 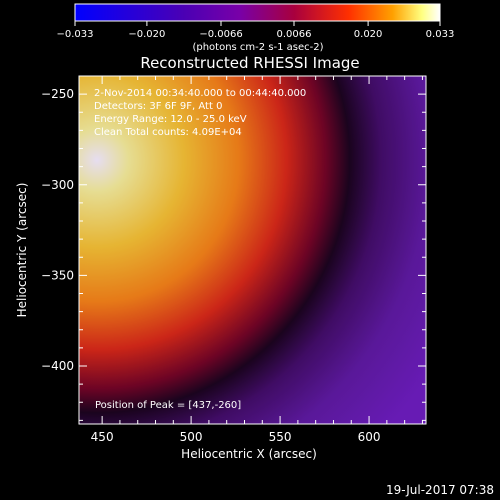 What do you see at coordinates (168, 132) in the screenshot?
I see `annotation-clean-counts: Clean Total counts: 4.09E+04` at bounding box center [168, 132].